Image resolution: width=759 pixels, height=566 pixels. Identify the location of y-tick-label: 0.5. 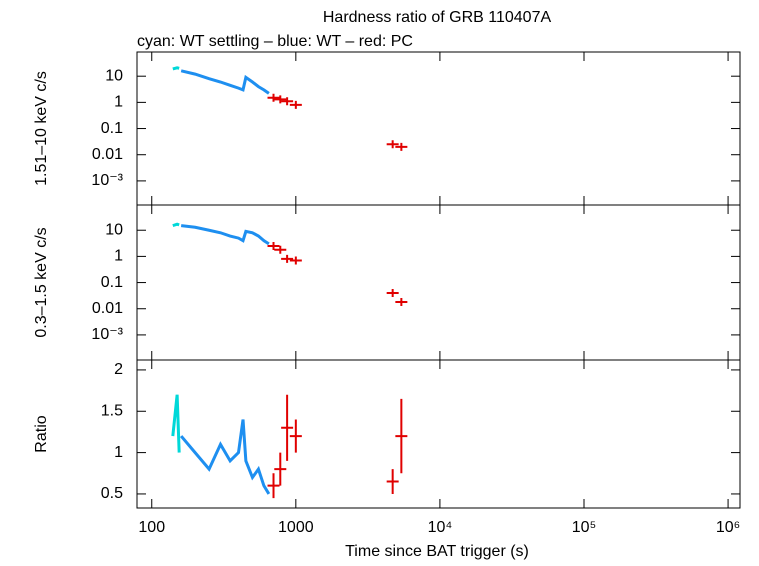
(112, 493).